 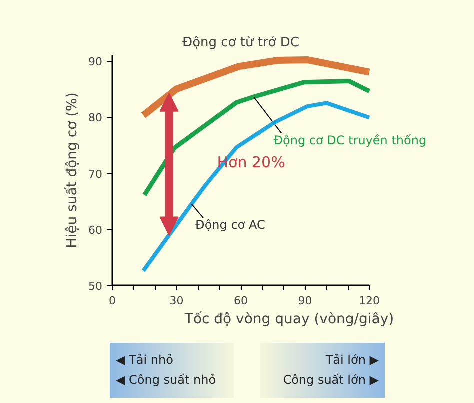 What do you see at coordinates (95, 230) in the screenshot?
I see `y-tick-label: 60` at bounding box center [95, 230].